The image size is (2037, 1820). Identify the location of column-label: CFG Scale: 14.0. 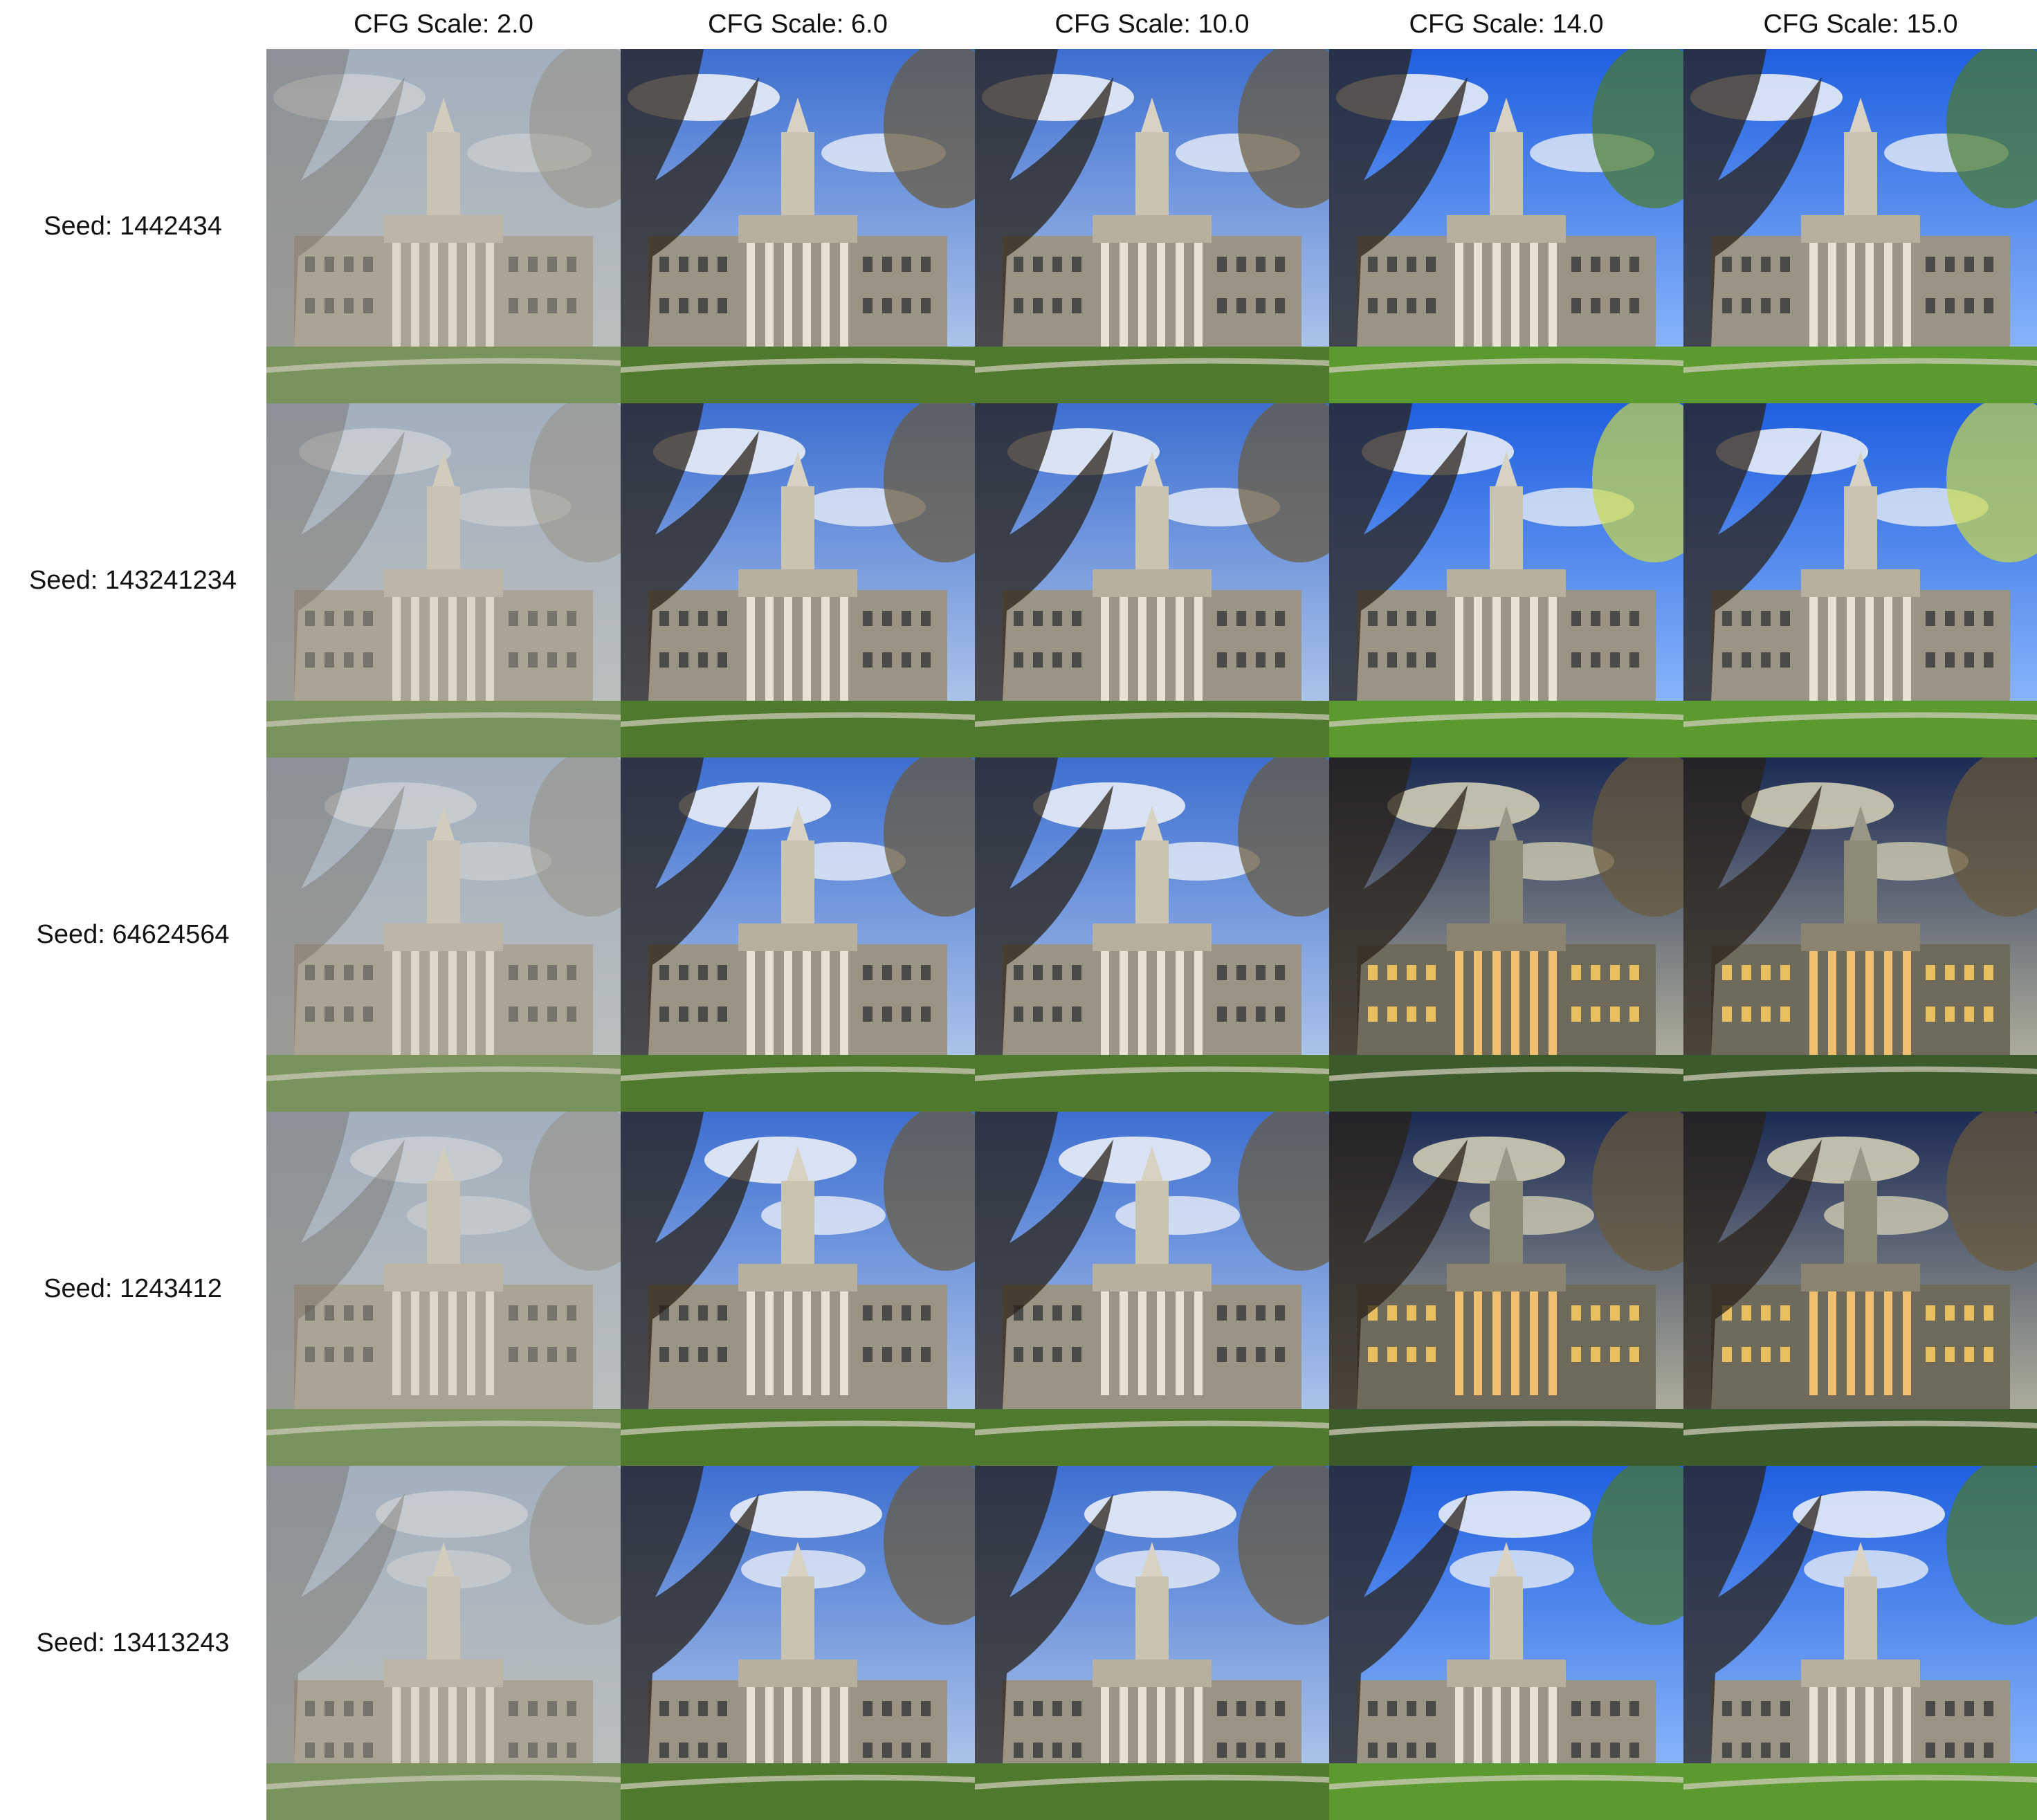
(1506, 24).